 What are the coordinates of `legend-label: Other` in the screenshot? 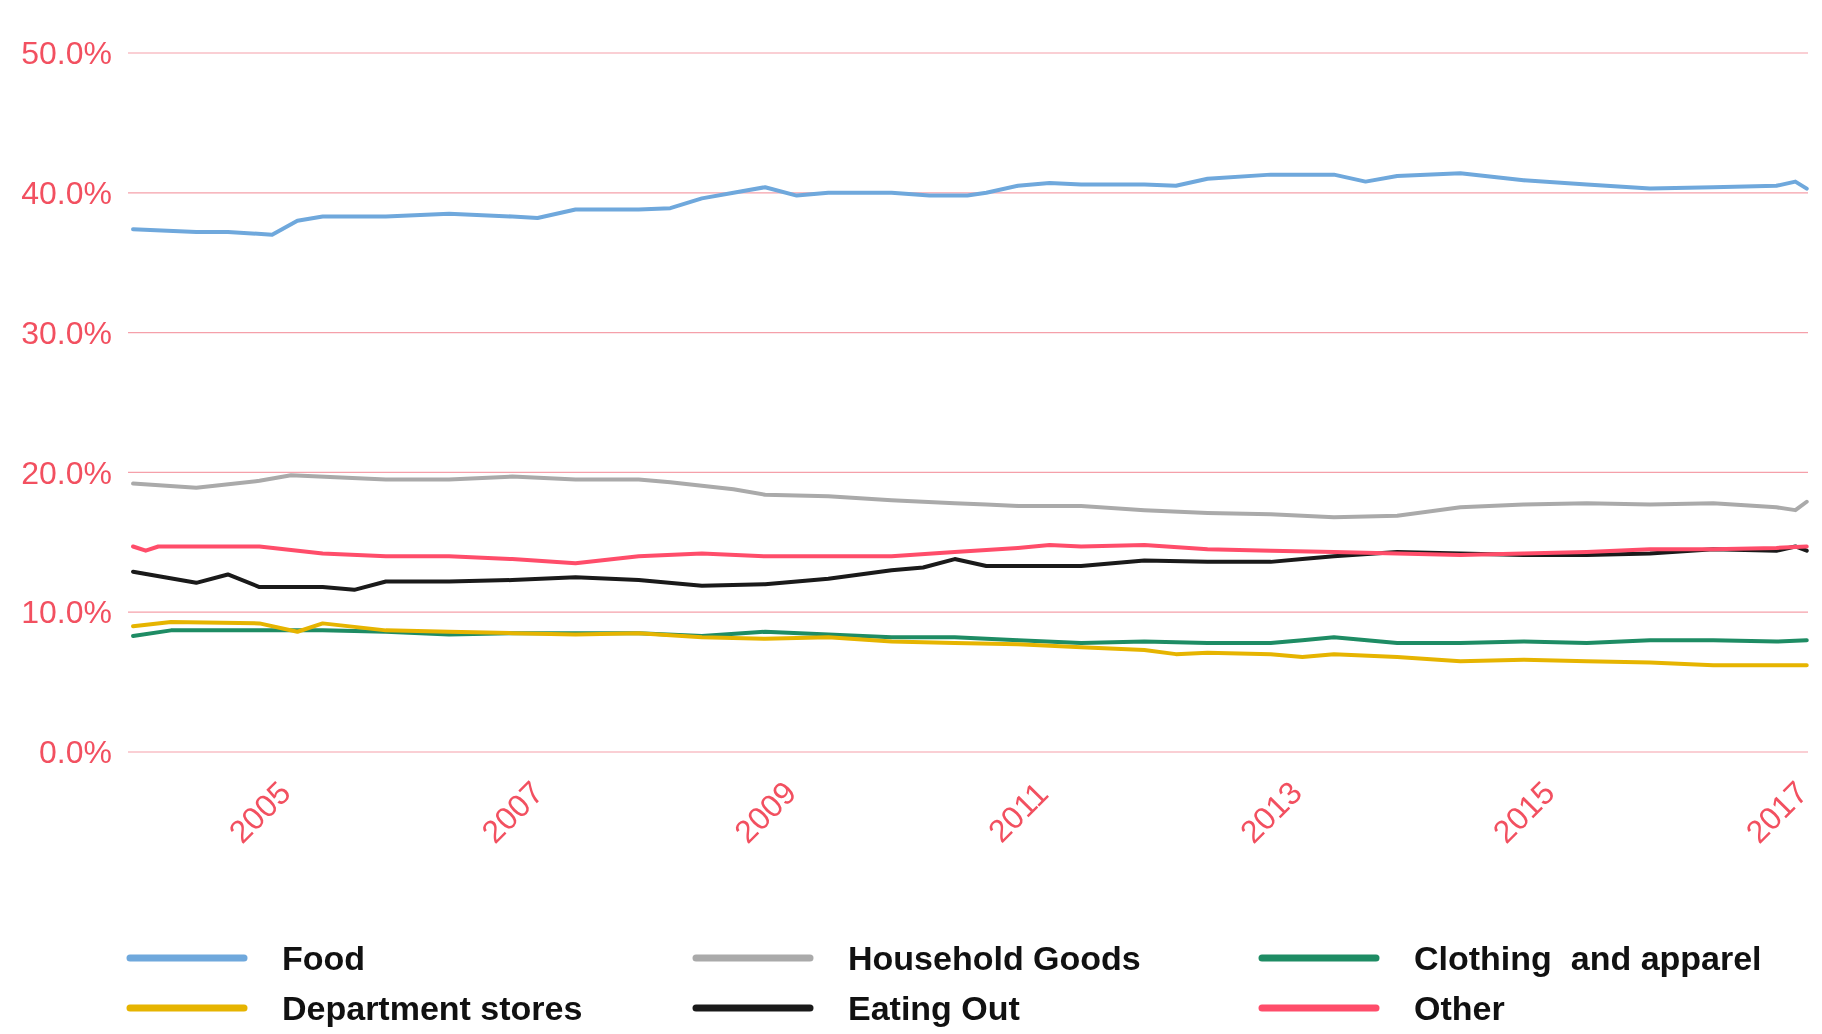 It's located at (1459, 1007).